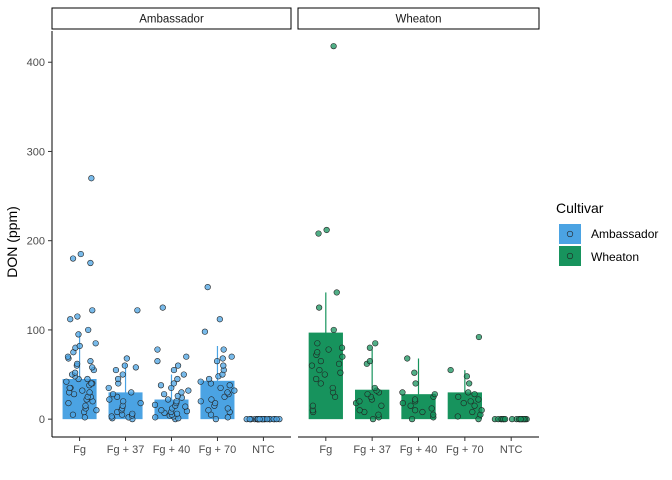  What do you see at coordinates (36, 242) in the screenshot?
I see `y-tick-label: 200` at bounding box center [36, 242].